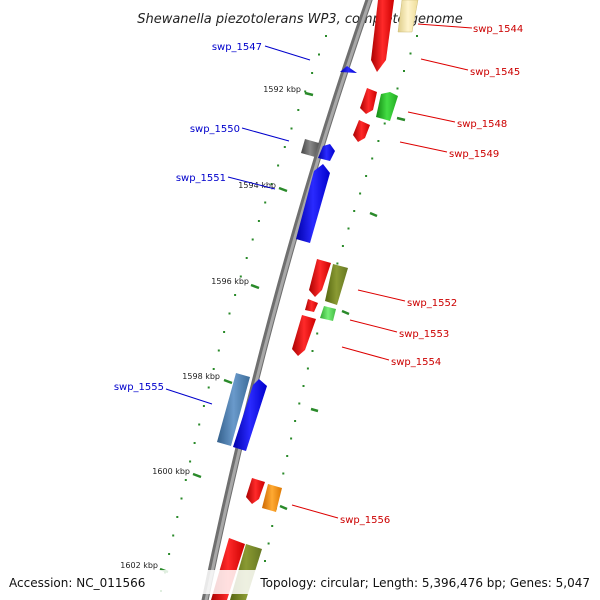 The width and height of the screenshot is (600, 600). What do you see at coordinates (342, 313) in the screenshot?
I see `inner-ticks` at bounding box center [342, 313].